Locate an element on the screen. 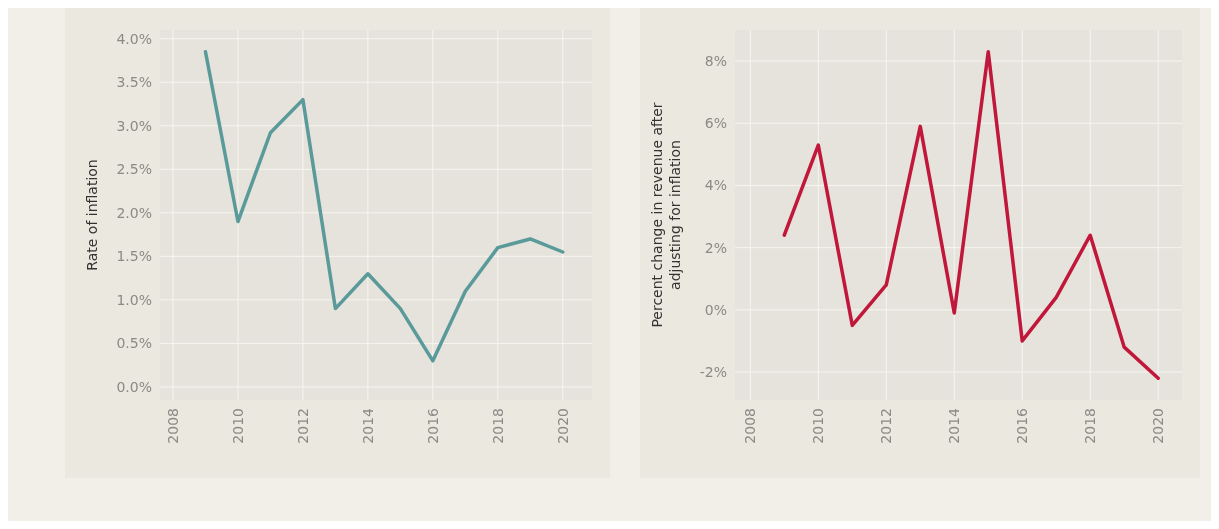 The width and height of the screenshot is (1219, 529). y-tick-label: 2.0% is located at coordinates (134, 212).